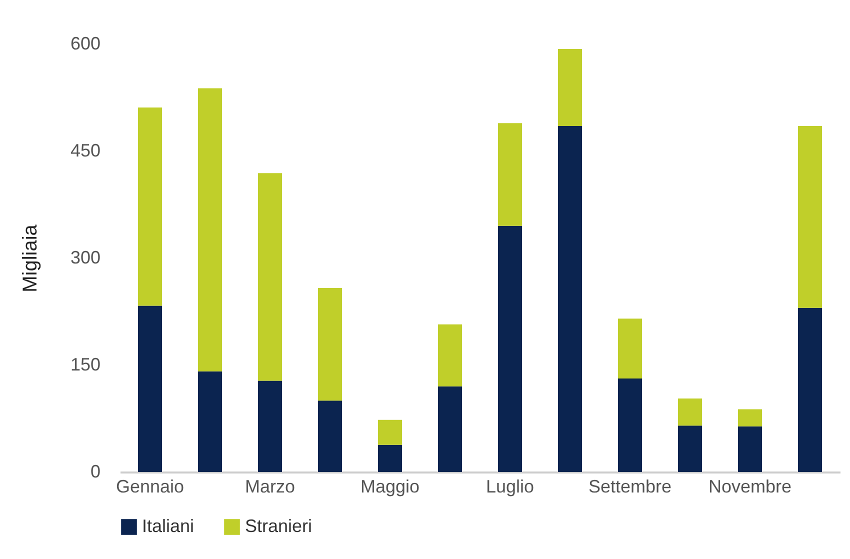 This screenshot has height=559, width=850. Describe the element at coordinates (85, 364) in the screenshot. I see `y-tick-label: 150` at that location.